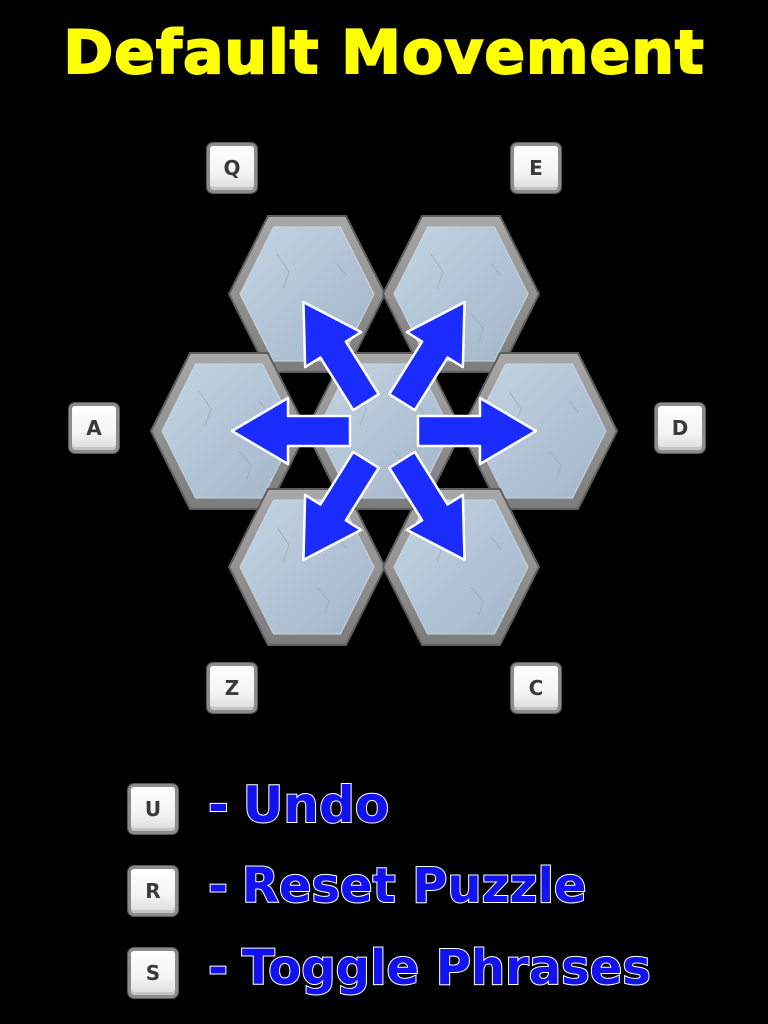  Describe the element at coordinates (680, 428) in the screenshot. I see `key-d: D` at that location.